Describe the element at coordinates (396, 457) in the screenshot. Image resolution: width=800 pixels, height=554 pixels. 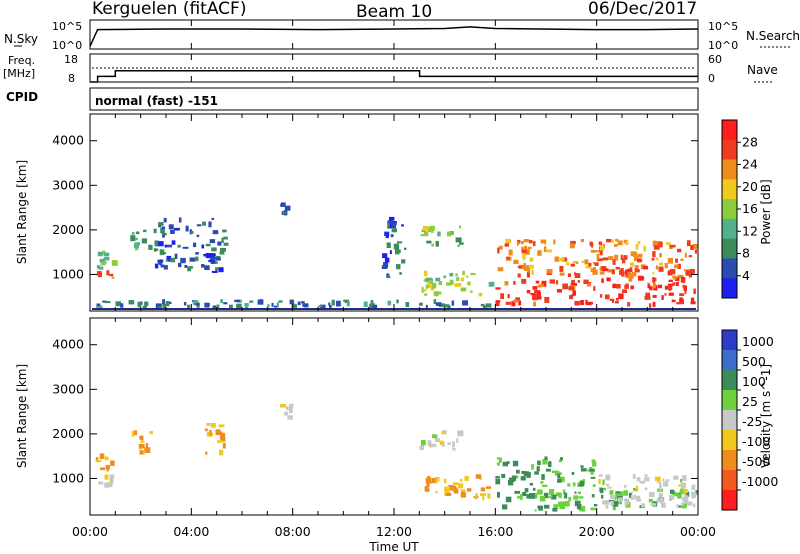
I see `velocity-data-layer` at that location.